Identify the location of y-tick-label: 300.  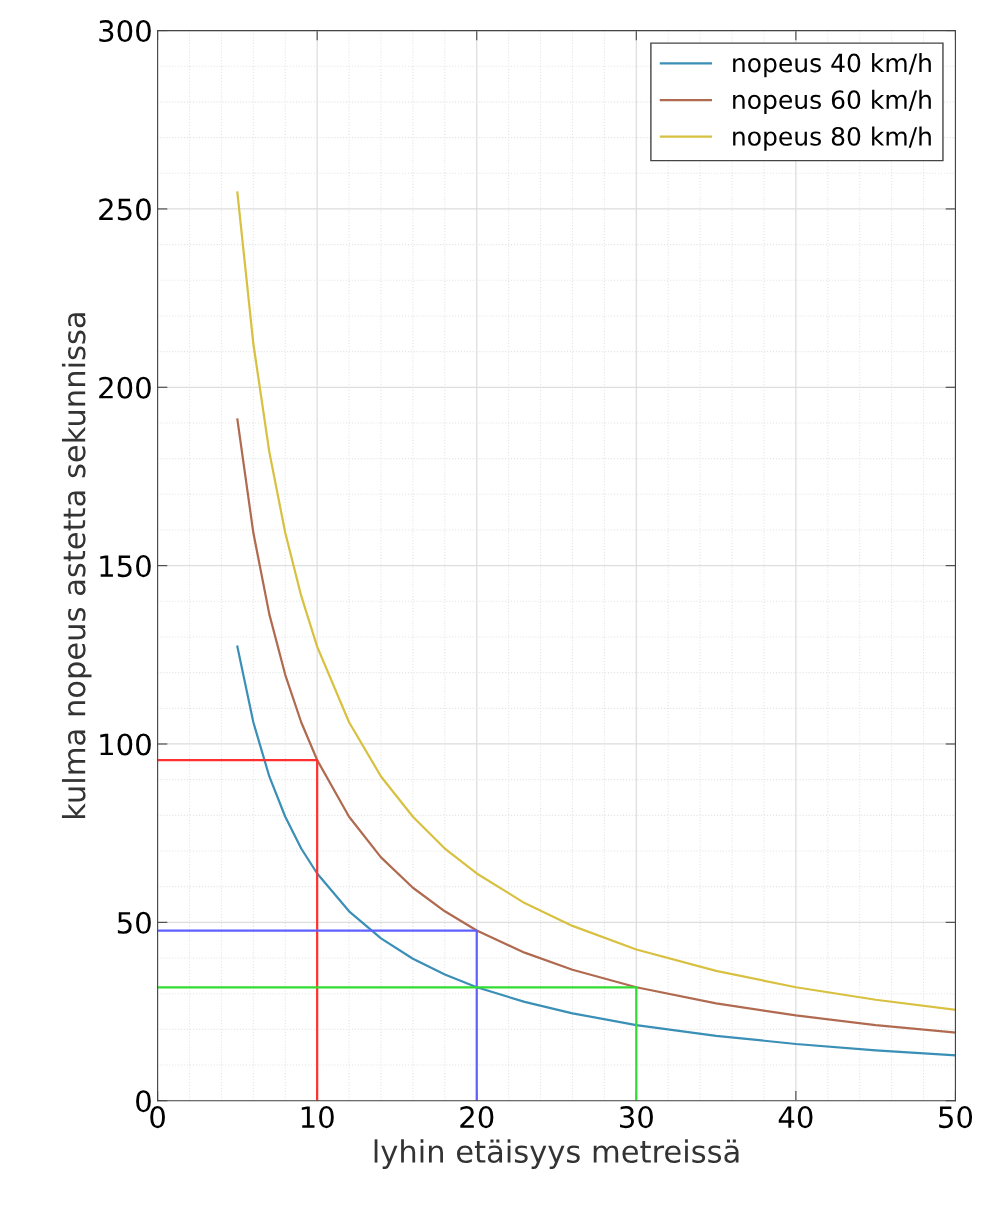
(125, 31).